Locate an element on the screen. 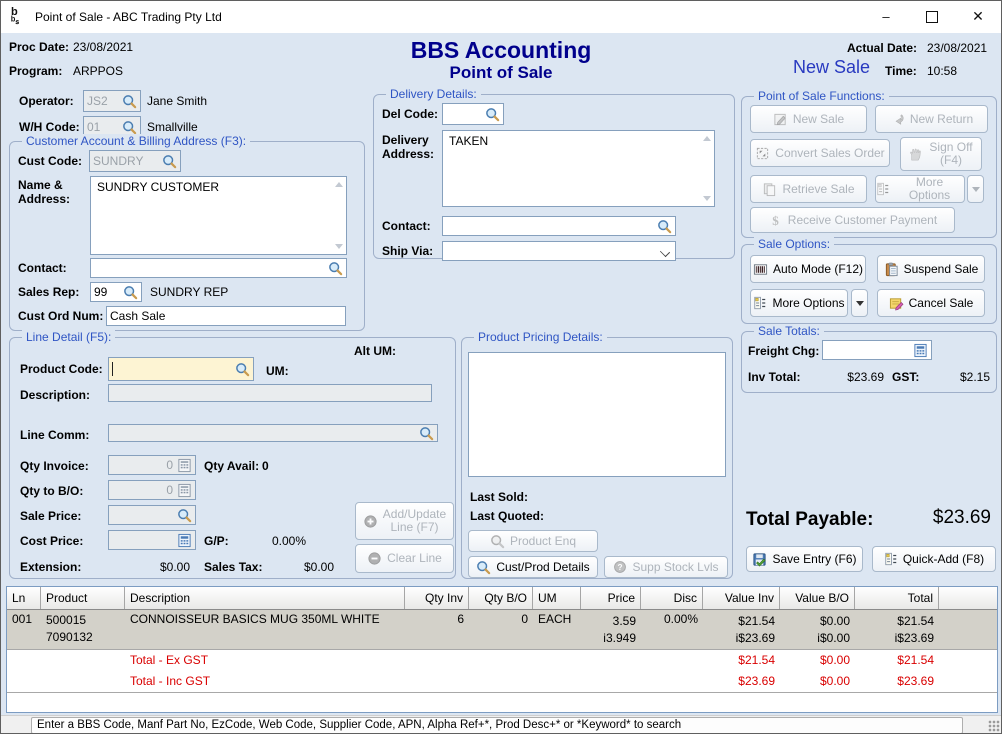  cust-code-field: SUNDRY is located at coordinates (135, 161).